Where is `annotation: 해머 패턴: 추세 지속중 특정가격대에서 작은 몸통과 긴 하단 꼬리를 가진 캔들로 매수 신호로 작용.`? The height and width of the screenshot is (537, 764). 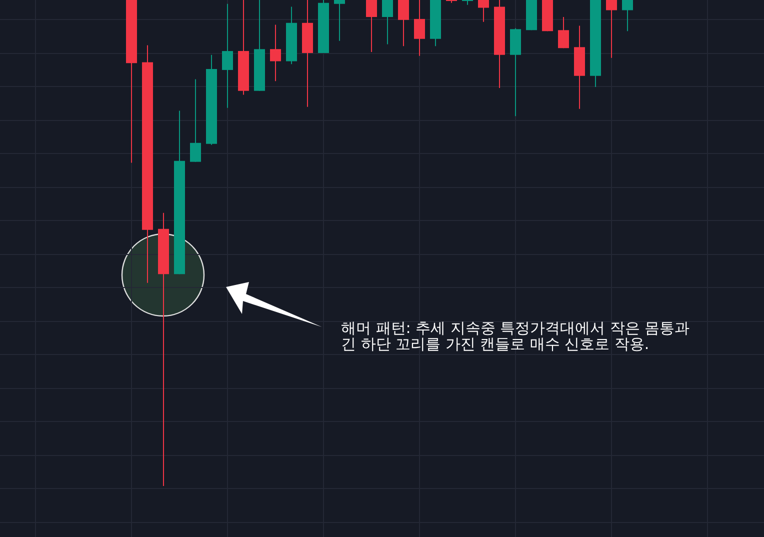
annotation: 해머 패턴: 추세 지속중 특정가격대에서 작은 몸통과 긴 하단 꼬리를 가진 캔들로 매수 신호로 작용. is located at coordinates (515, 336).